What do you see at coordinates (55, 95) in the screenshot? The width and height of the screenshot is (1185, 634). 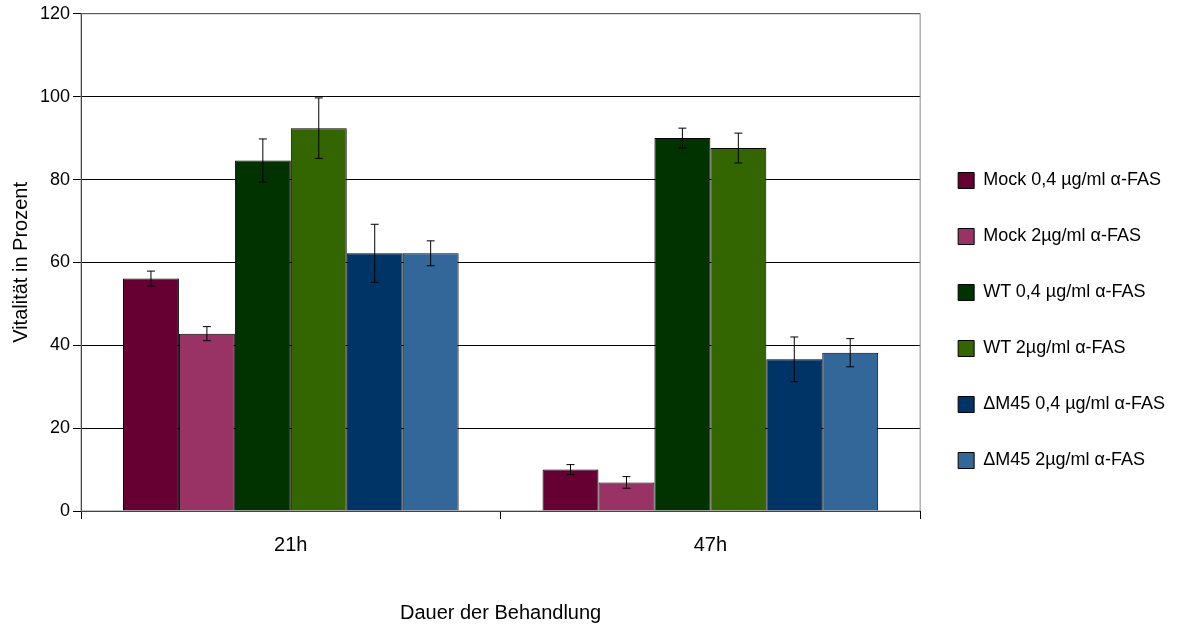 I see `y-tick-label: 100` at bounding box center [55, 95].